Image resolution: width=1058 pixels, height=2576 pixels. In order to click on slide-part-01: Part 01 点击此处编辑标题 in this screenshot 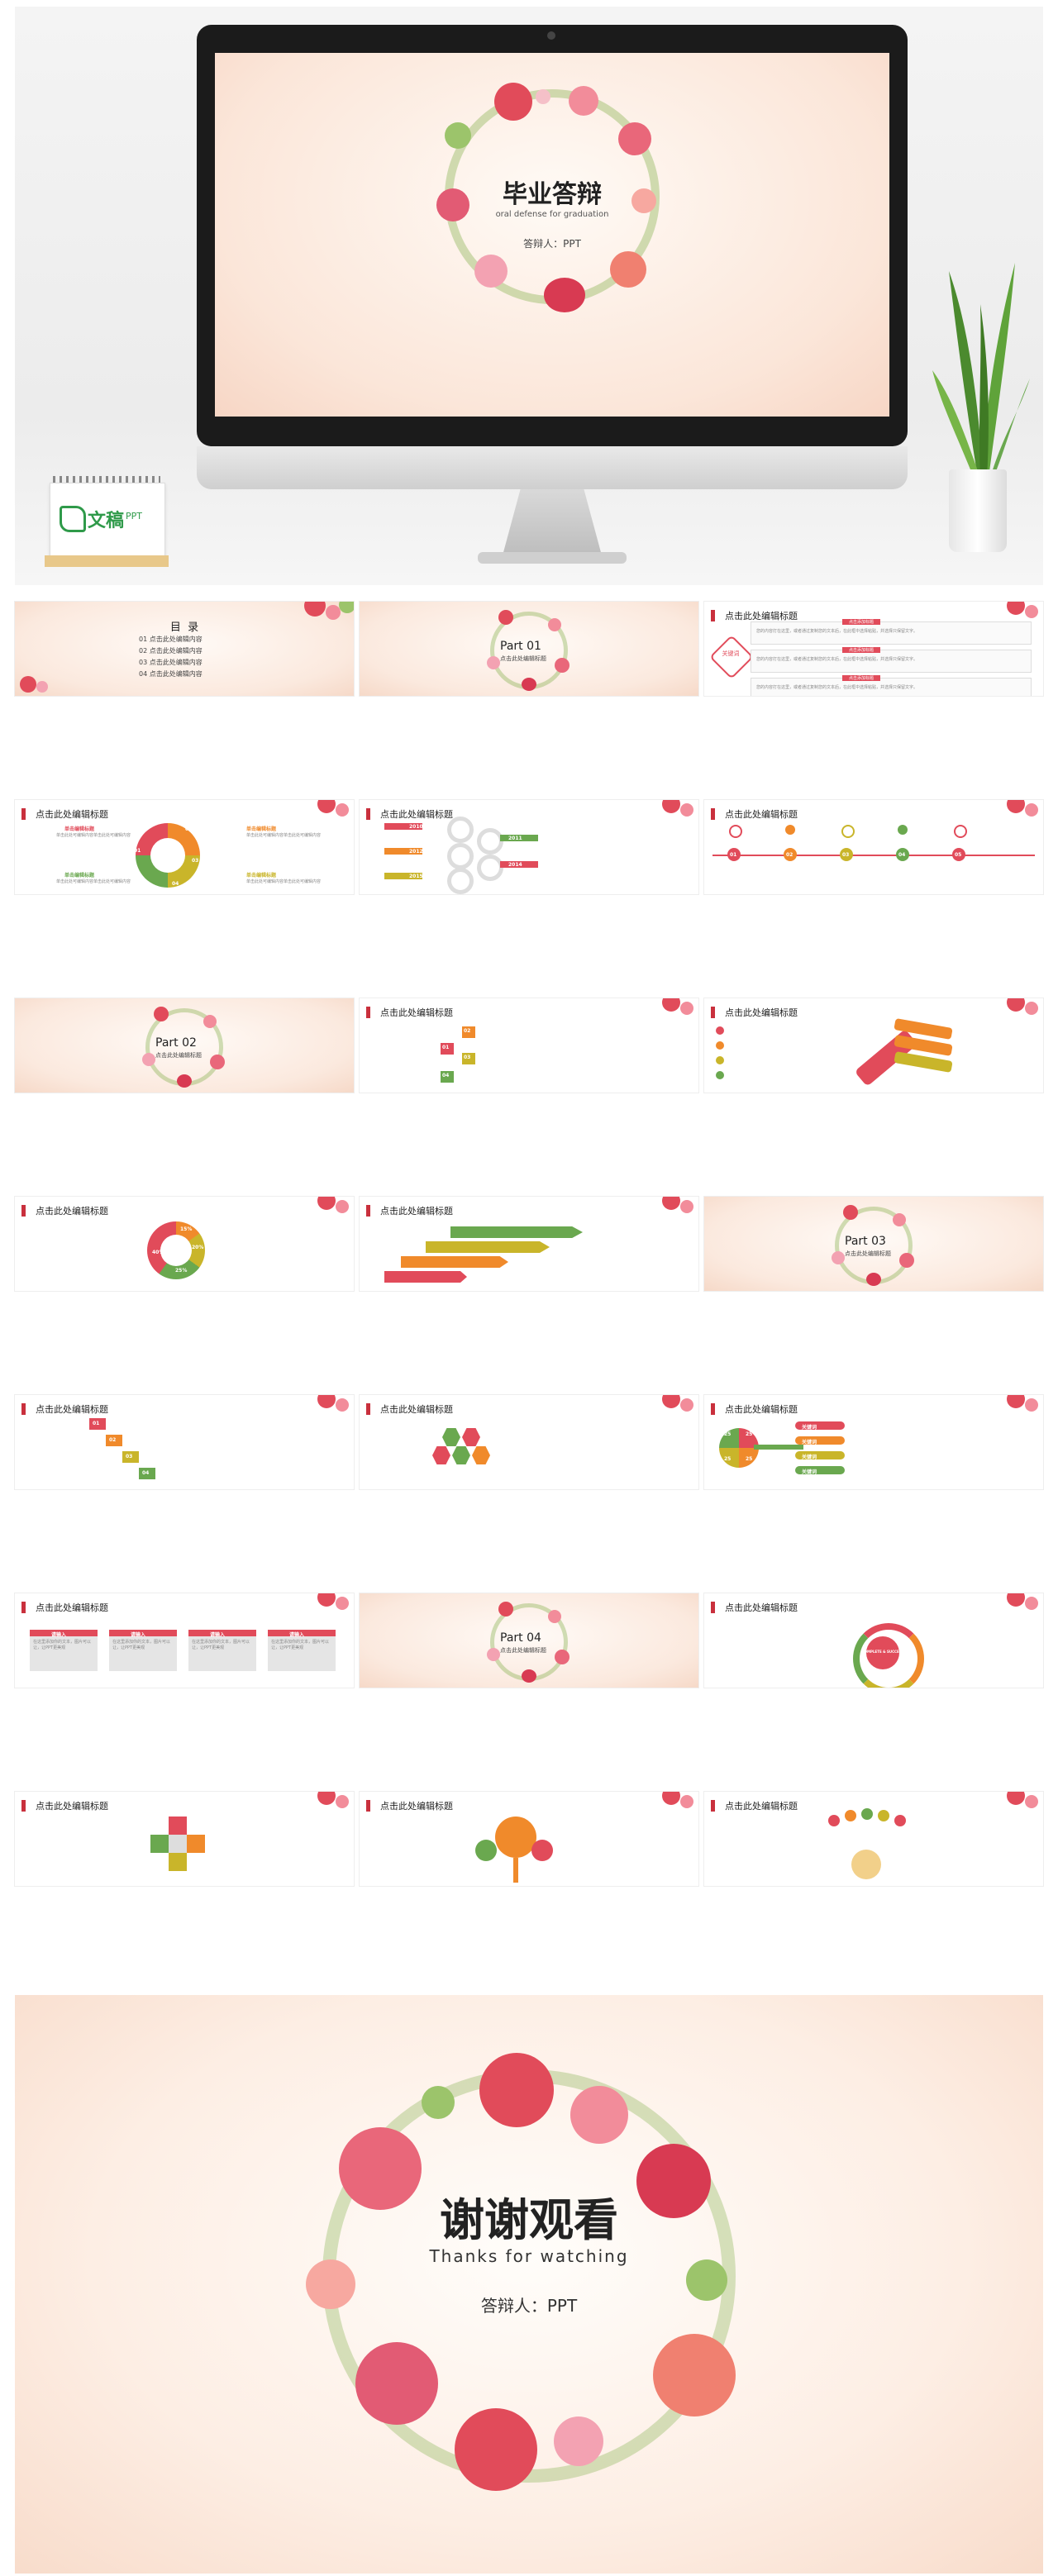, I will do `click(529, 649)`.